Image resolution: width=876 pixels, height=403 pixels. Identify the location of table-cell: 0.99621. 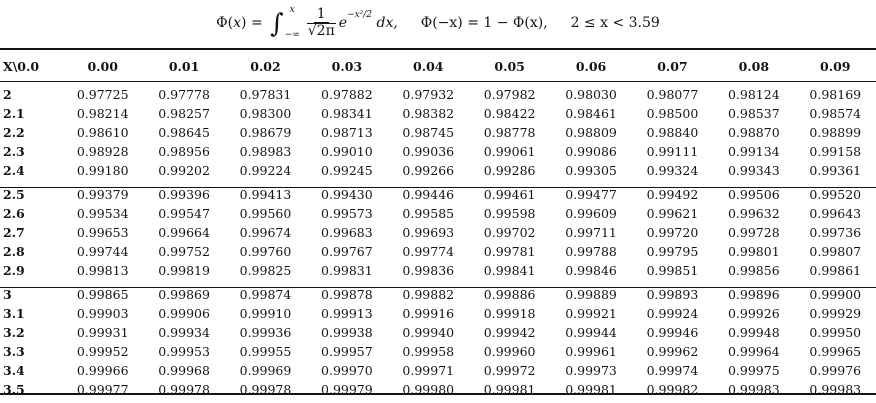
(672, 213).